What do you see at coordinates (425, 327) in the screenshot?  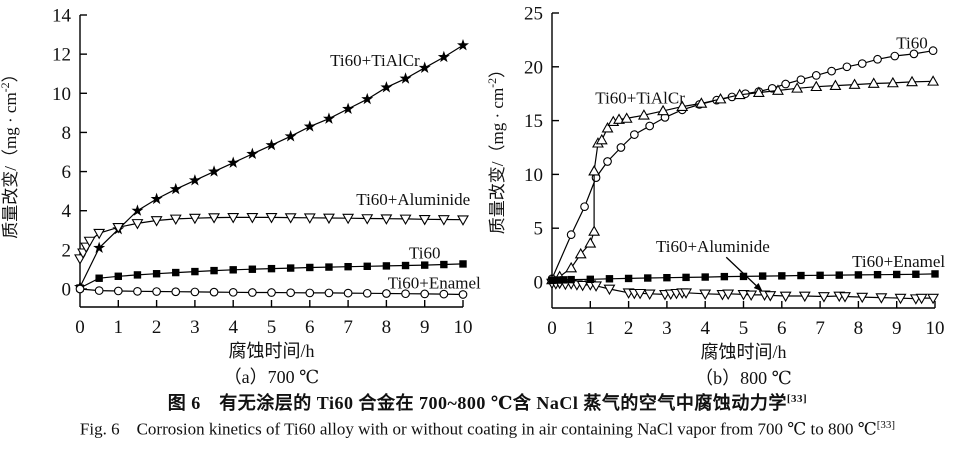 I see `x-tick-label: 9` at bounding box center [425, 327].